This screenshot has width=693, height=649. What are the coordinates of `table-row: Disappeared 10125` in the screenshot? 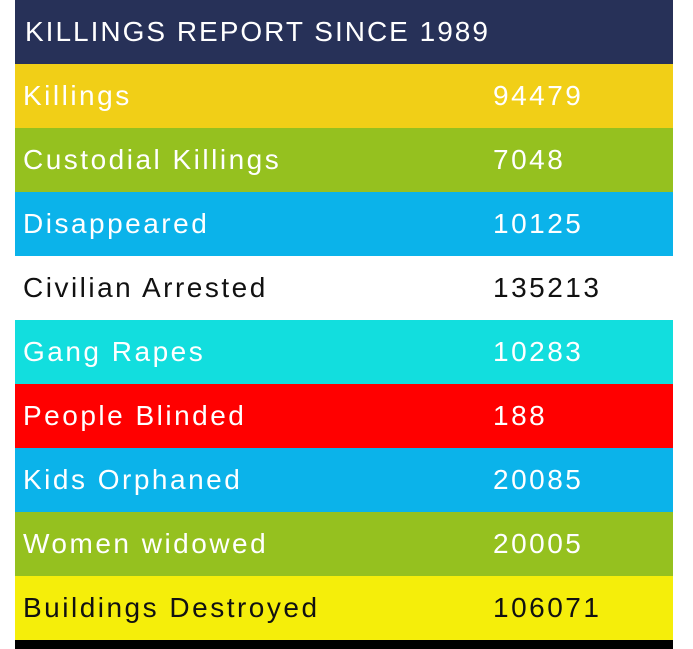 It's located at (344, 224).